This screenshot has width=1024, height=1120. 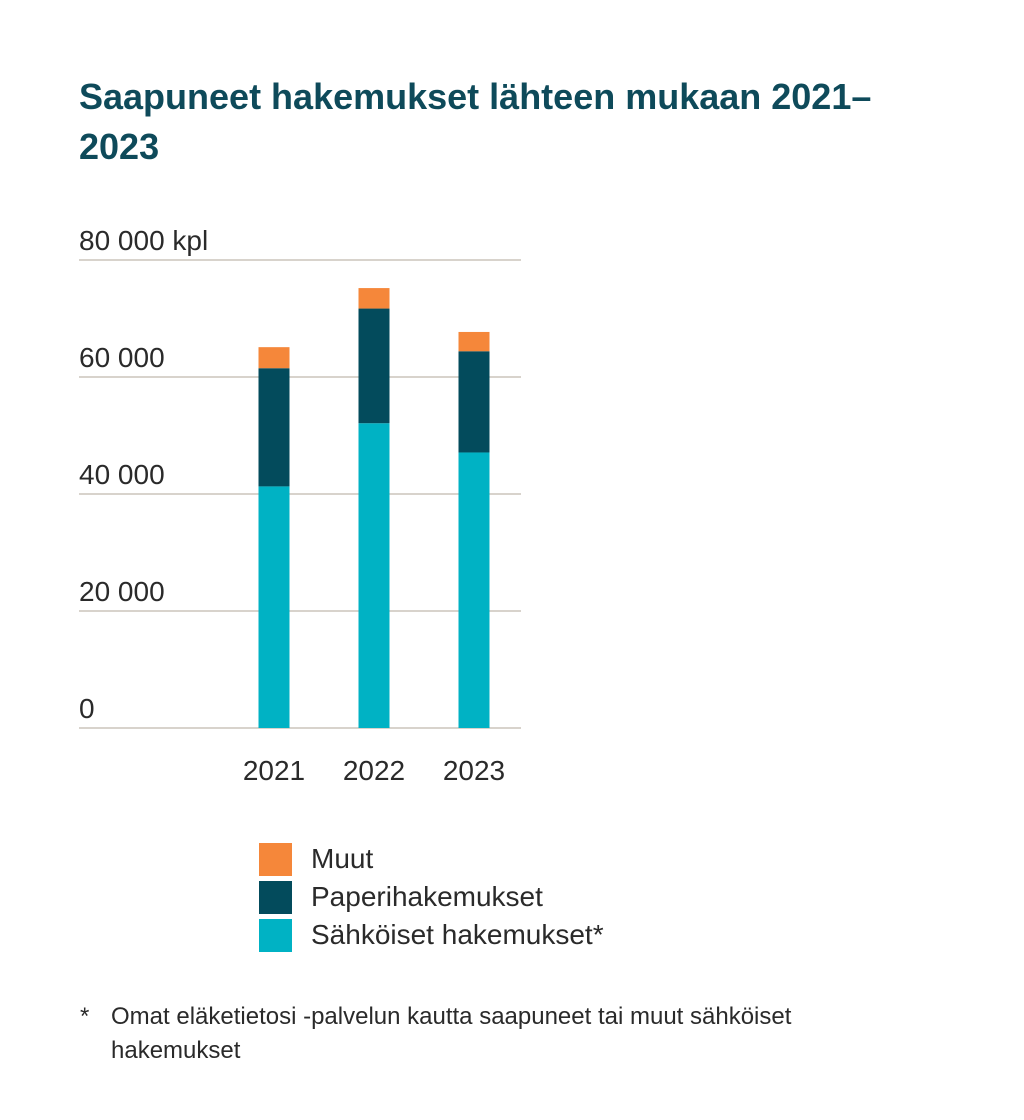 What do you see at coordinates (457, 934) in the screenshot?
I see `legend-label: Sähköiset hakemukset*` at bounding box center [457, 934].